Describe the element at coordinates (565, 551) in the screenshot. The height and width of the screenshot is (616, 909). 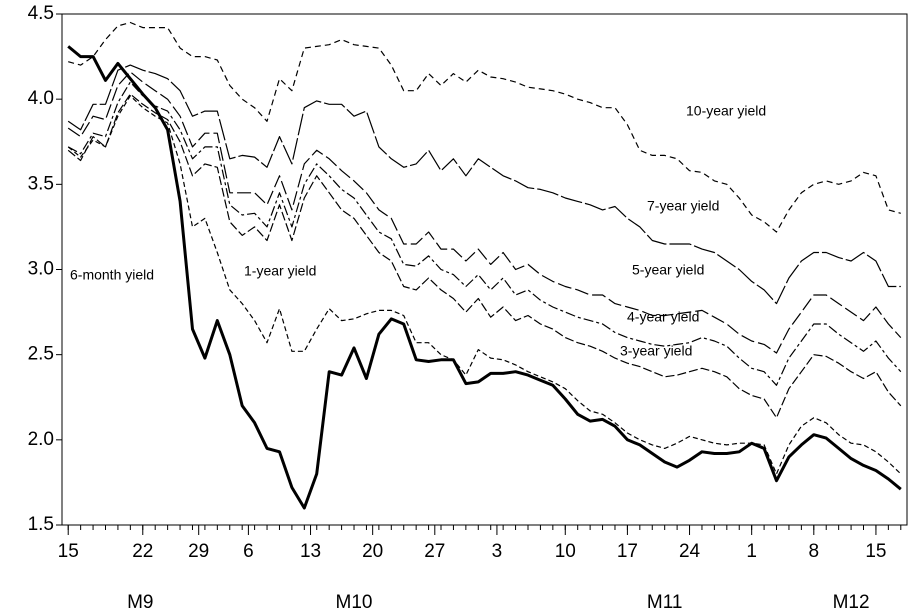
I see `x-tick-label: 10` at that location.